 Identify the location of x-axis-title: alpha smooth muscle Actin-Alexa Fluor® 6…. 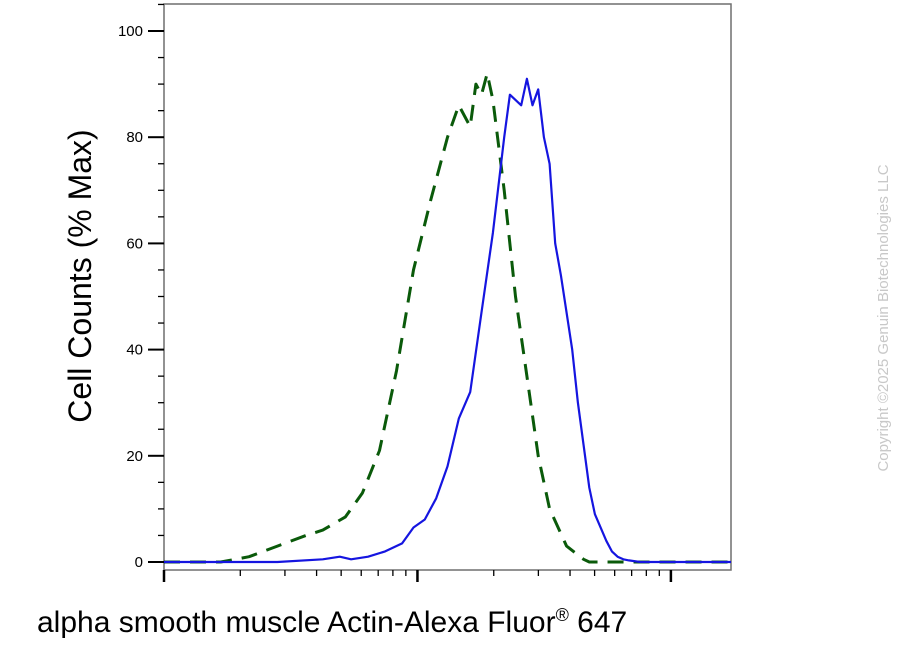
(332, 622).